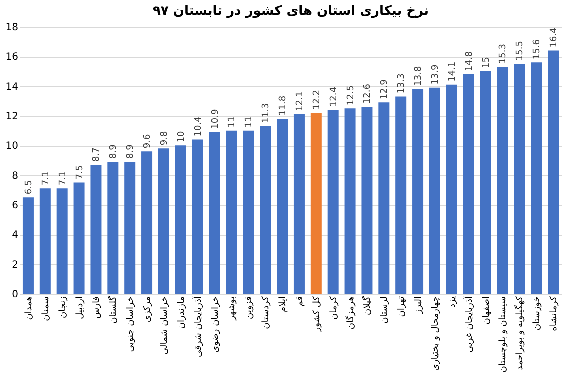 This screenshot has height=378, width=567. I want to click on data-label: 8.7, so click(97, 155).